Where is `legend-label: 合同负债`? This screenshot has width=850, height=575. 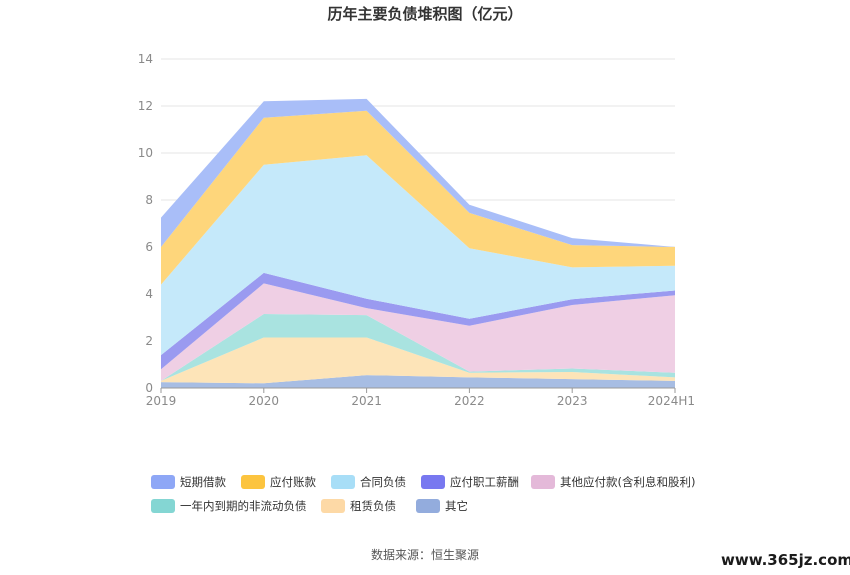 legend-label: 合同负债 is located at coordinates (383, 482).